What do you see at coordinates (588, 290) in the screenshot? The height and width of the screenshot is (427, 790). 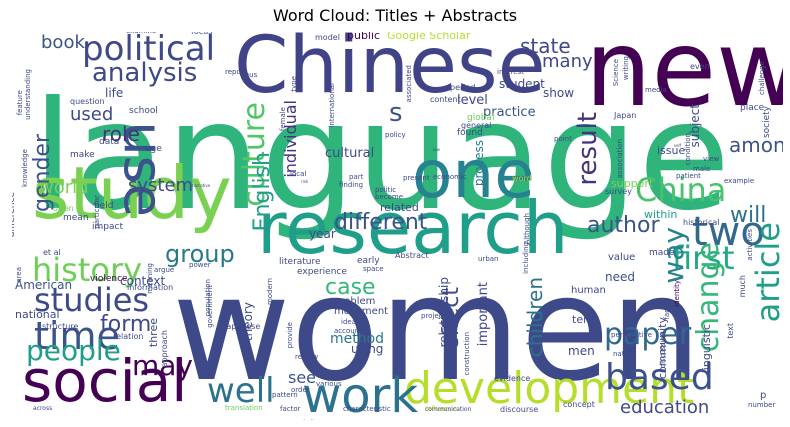 I see `word-human: human` at bounding box center [588, 290].